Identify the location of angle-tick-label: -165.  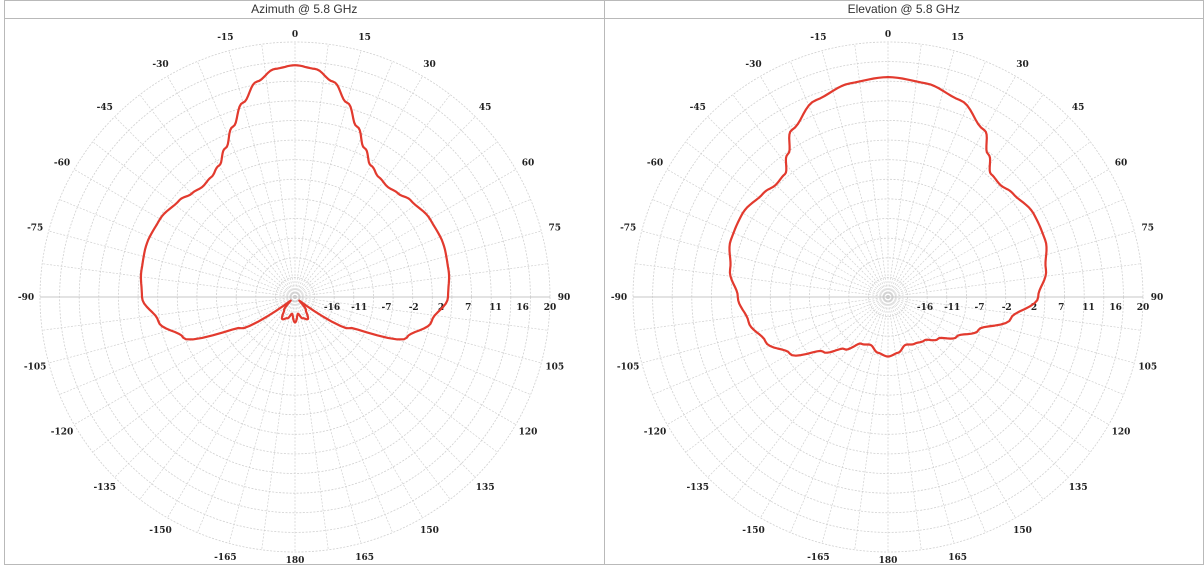
(225, 558).